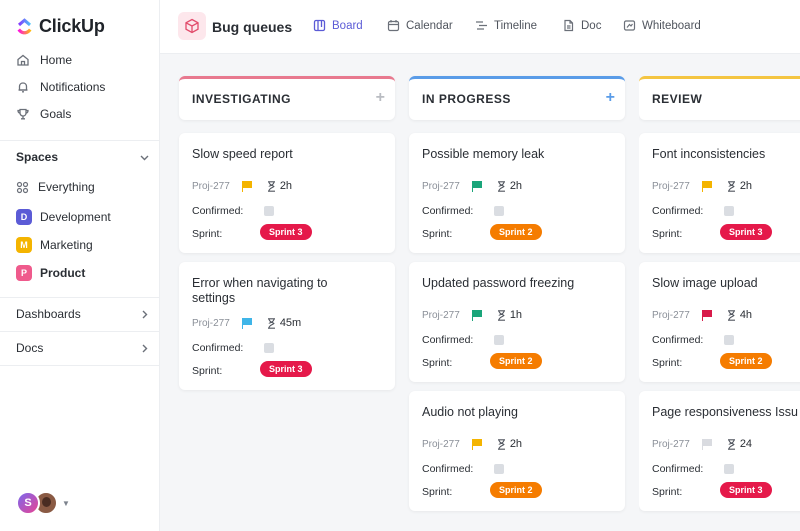 Image resolution: width=800 pixels, height=531 pixels. Describe the element at coordinates (260, 290) in the screenshot. I see `card-title: Error when navigating to settings` at that location.